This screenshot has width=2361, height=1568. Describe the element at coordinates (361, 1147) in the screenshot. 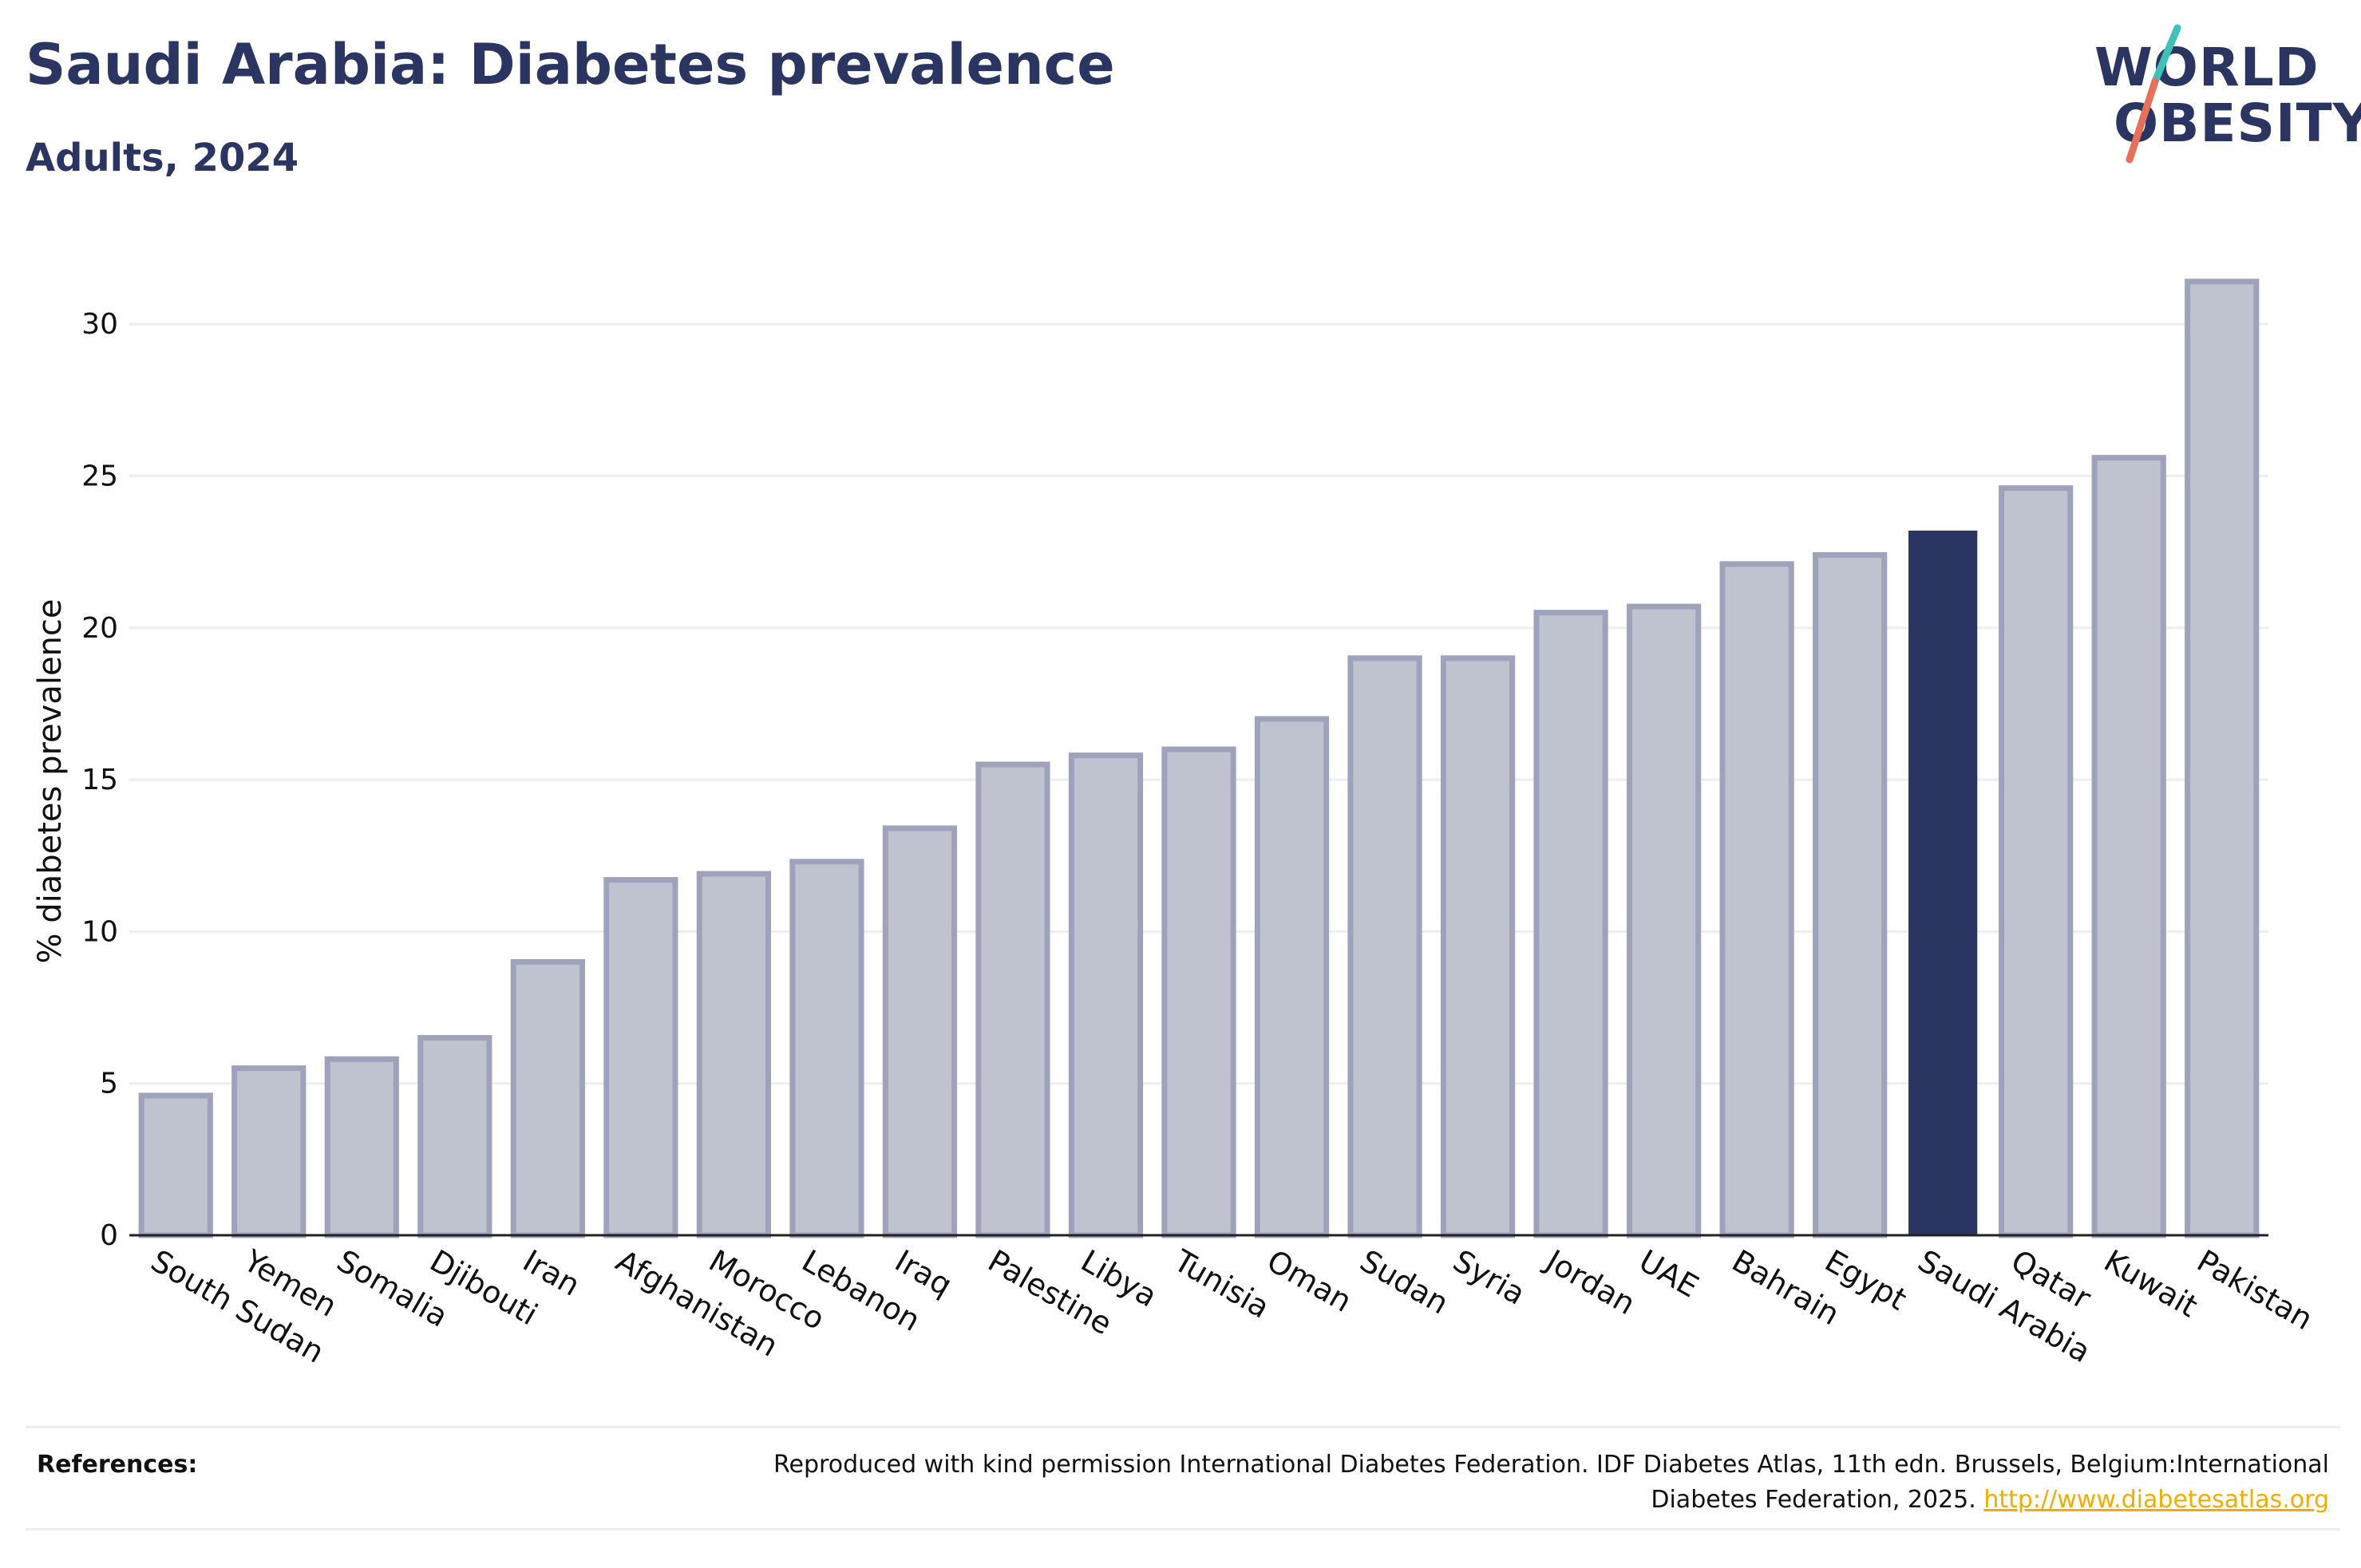

I see `bar-somalia` at that location.